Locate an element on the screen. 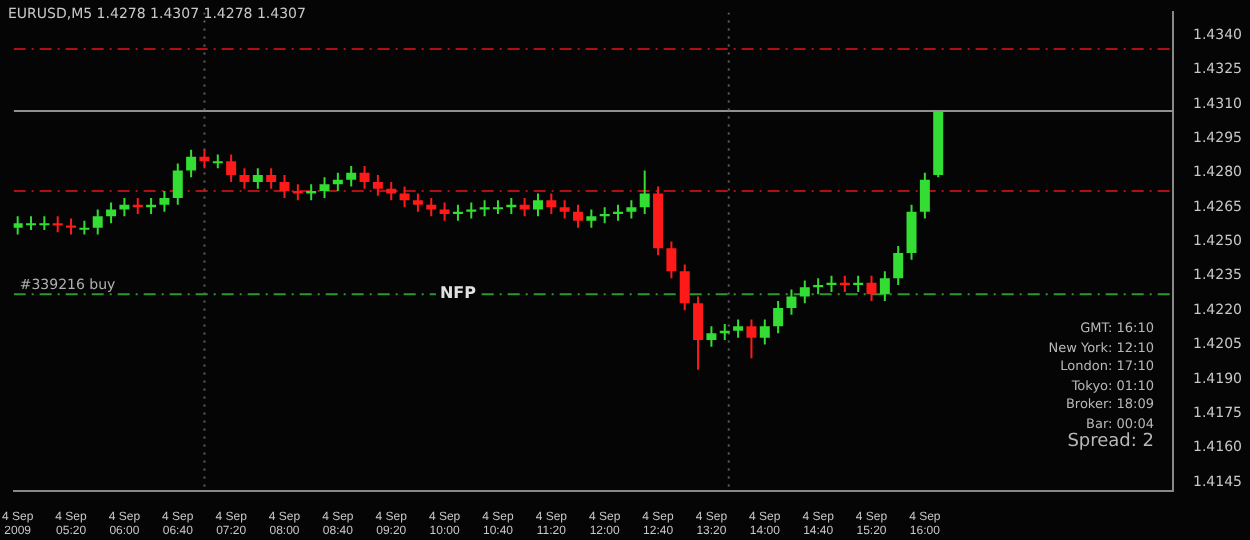  annotation: NFP is located at coordinates (458, 293).